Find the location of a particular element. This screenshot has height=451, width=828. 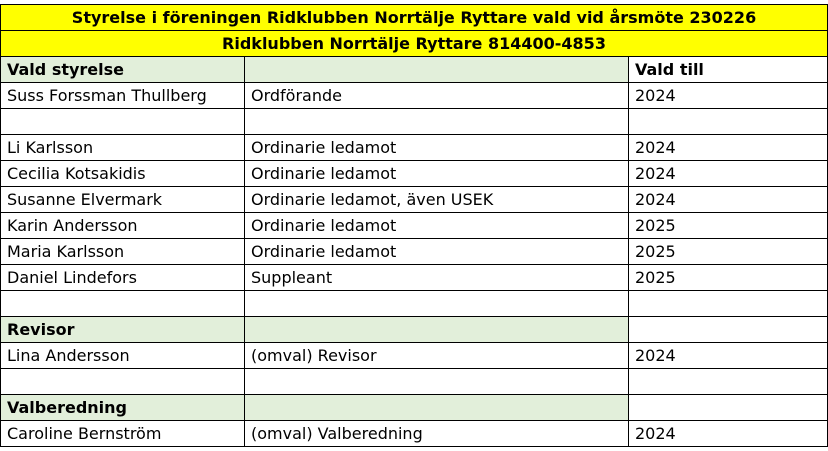

table-row: Lina Andersson (omval) Revisor 2024 is located at coordinates (414, 356).